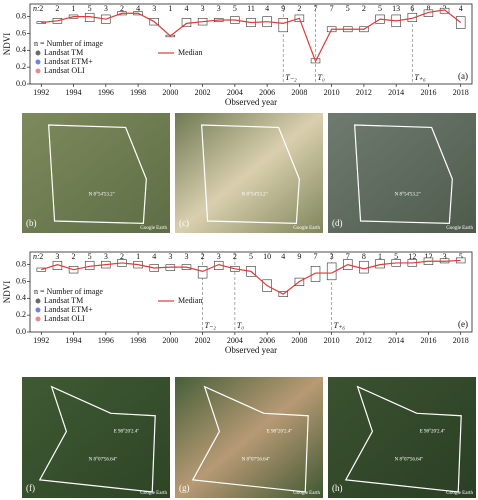 Image resolution: width=478 pixels, height=500 pixels. What do you see at coordinates (240, 325) in the screenshot?
I see `event-label: T₀` at bounding box center [240, 325].